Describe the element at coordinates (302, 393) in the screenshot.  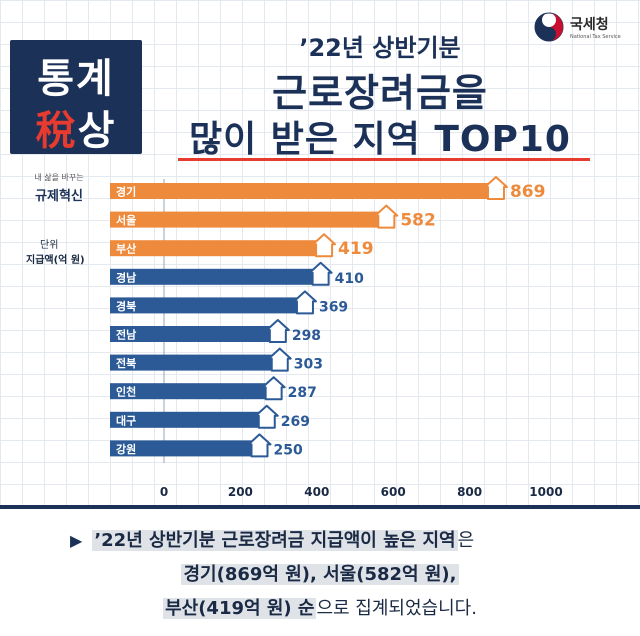
I see `value-label: 287` at that location.